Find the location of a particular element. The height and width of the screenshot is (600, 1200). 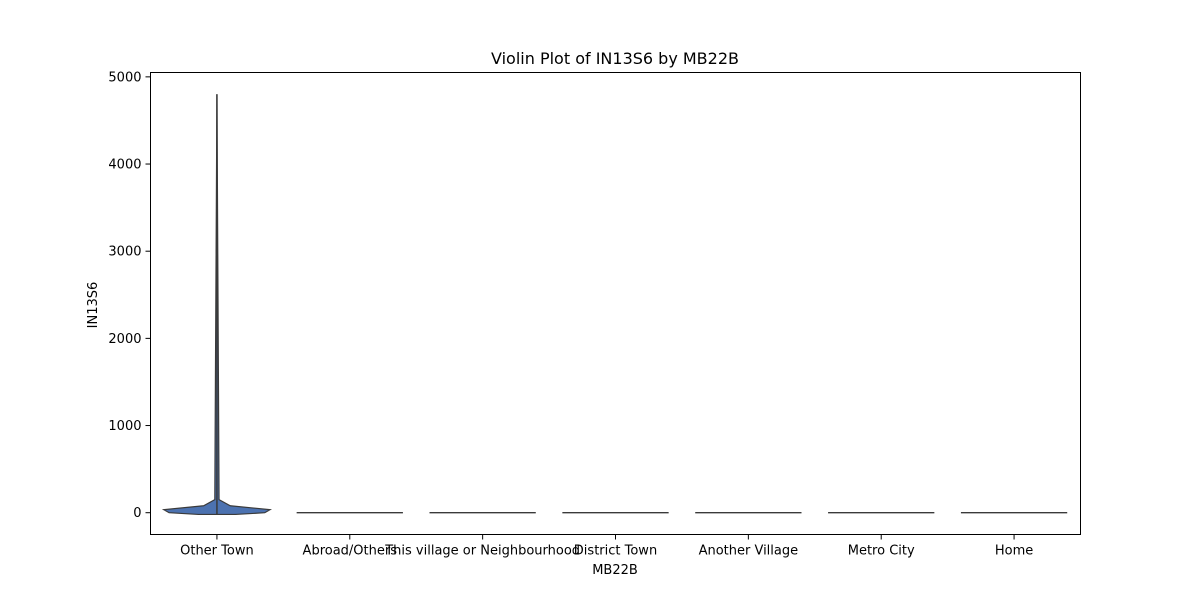

y-tick-label: 4000 is located at coordinates (124, 165).